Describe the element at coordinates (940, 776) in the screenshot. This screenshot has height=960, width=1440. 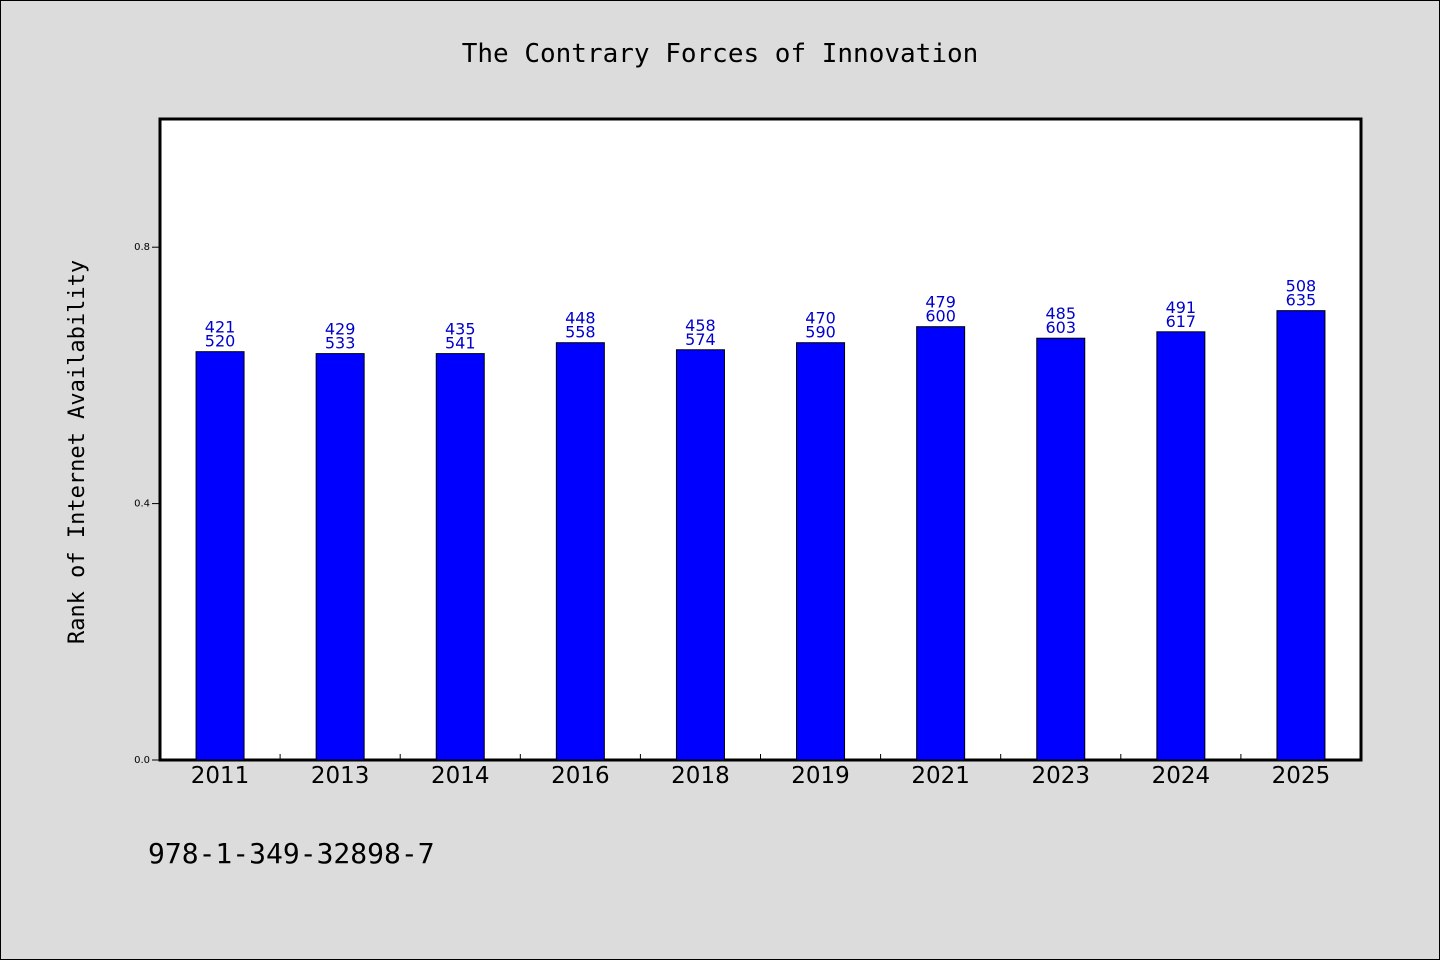
I see `x-tick-label-2021: 2021` at that location.